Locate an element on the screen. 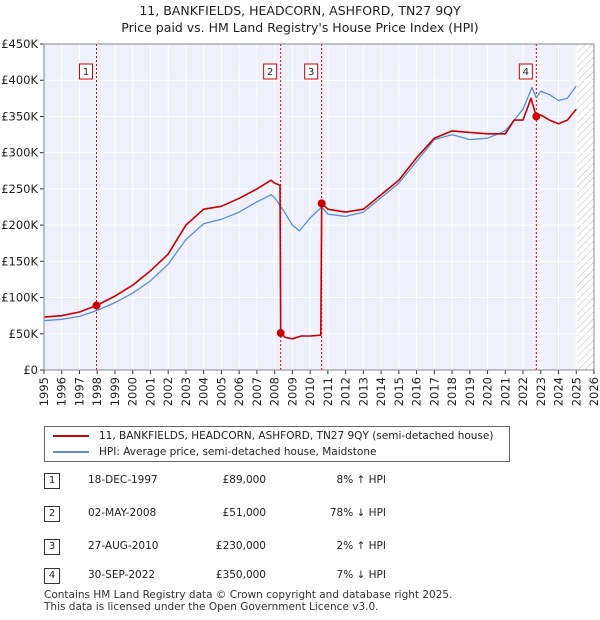 This screenshot has height=620, width=600. y-tick-label: £200K is located at coordinates (19, 225).